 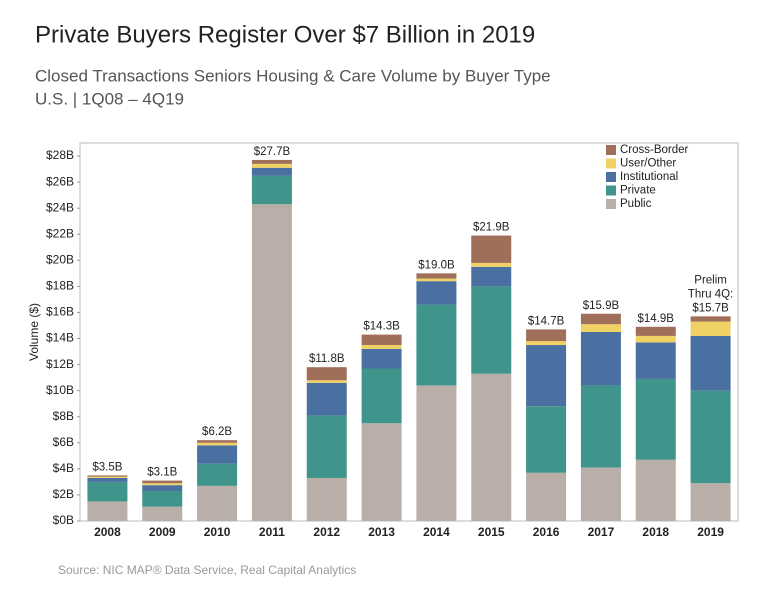 What do you see at coordinates (546, 532) in the screenshot?
I see `x-tick-label: 2016` at bounding box center [546, 532].